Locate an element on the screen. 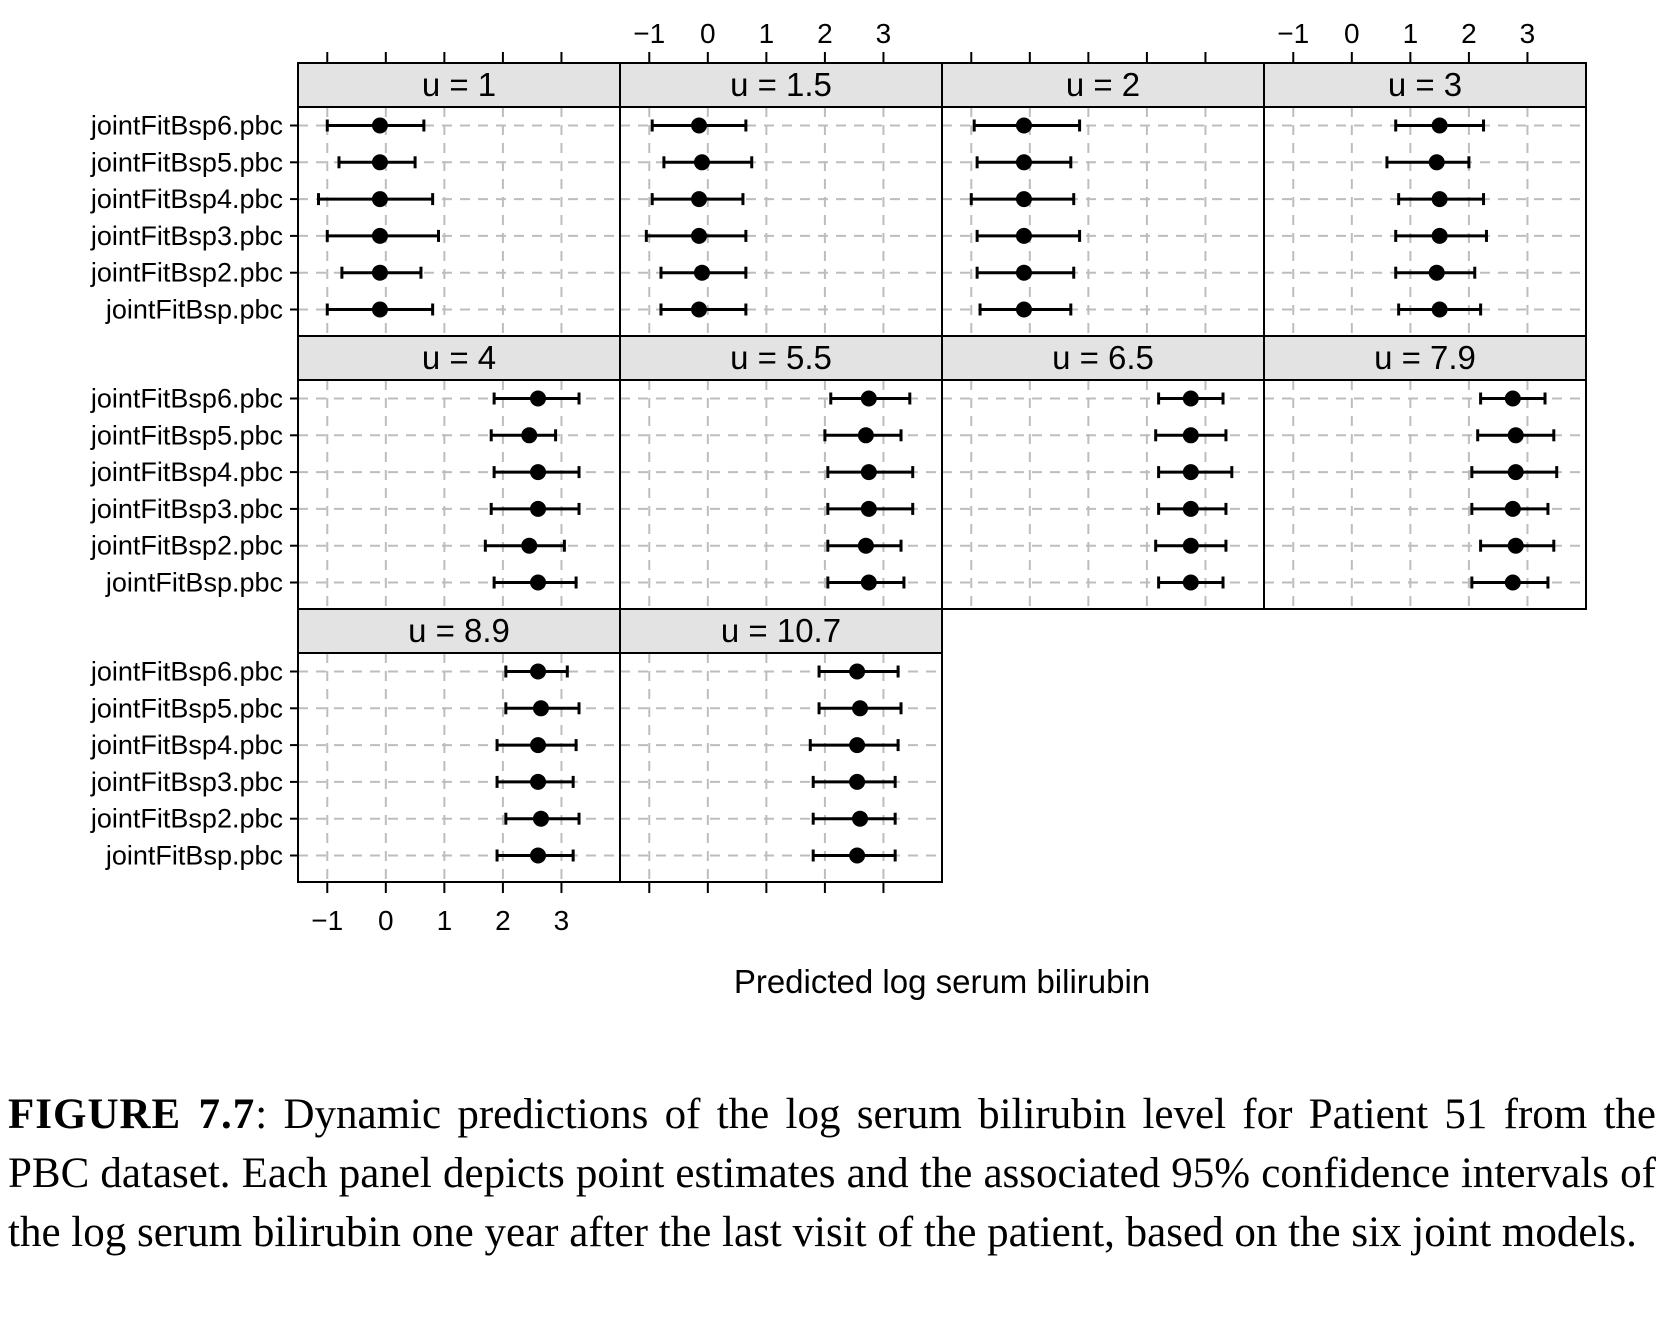 The image size is (1663, 1330). panel-strip-label: u = 10.7 is located at coordinates (781, 630).